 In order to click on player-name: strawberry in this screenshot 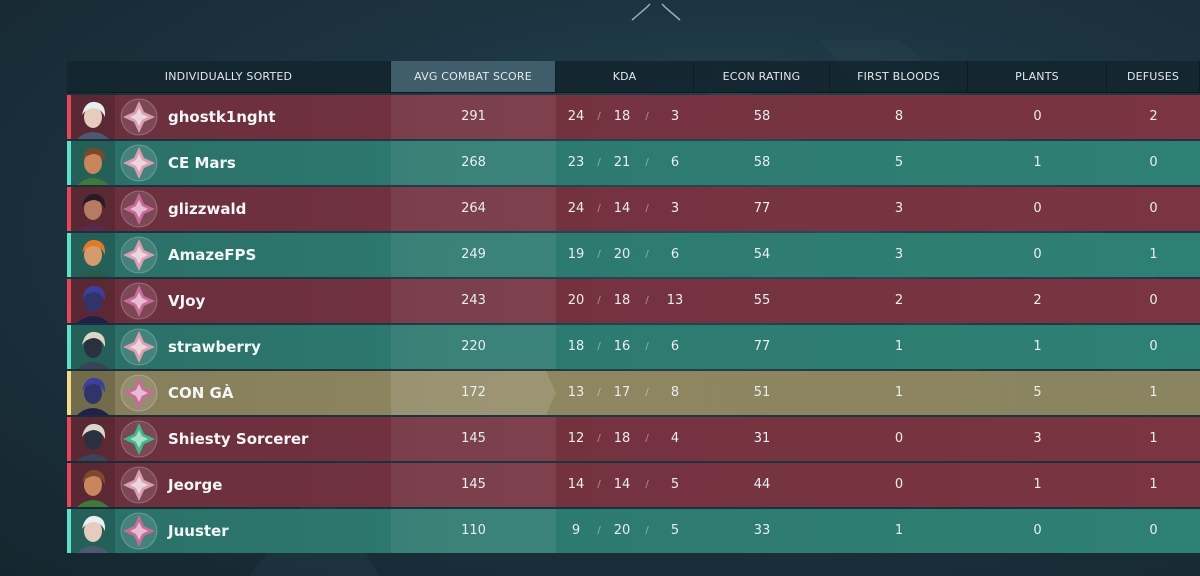, I will do `click(214, 347)`.